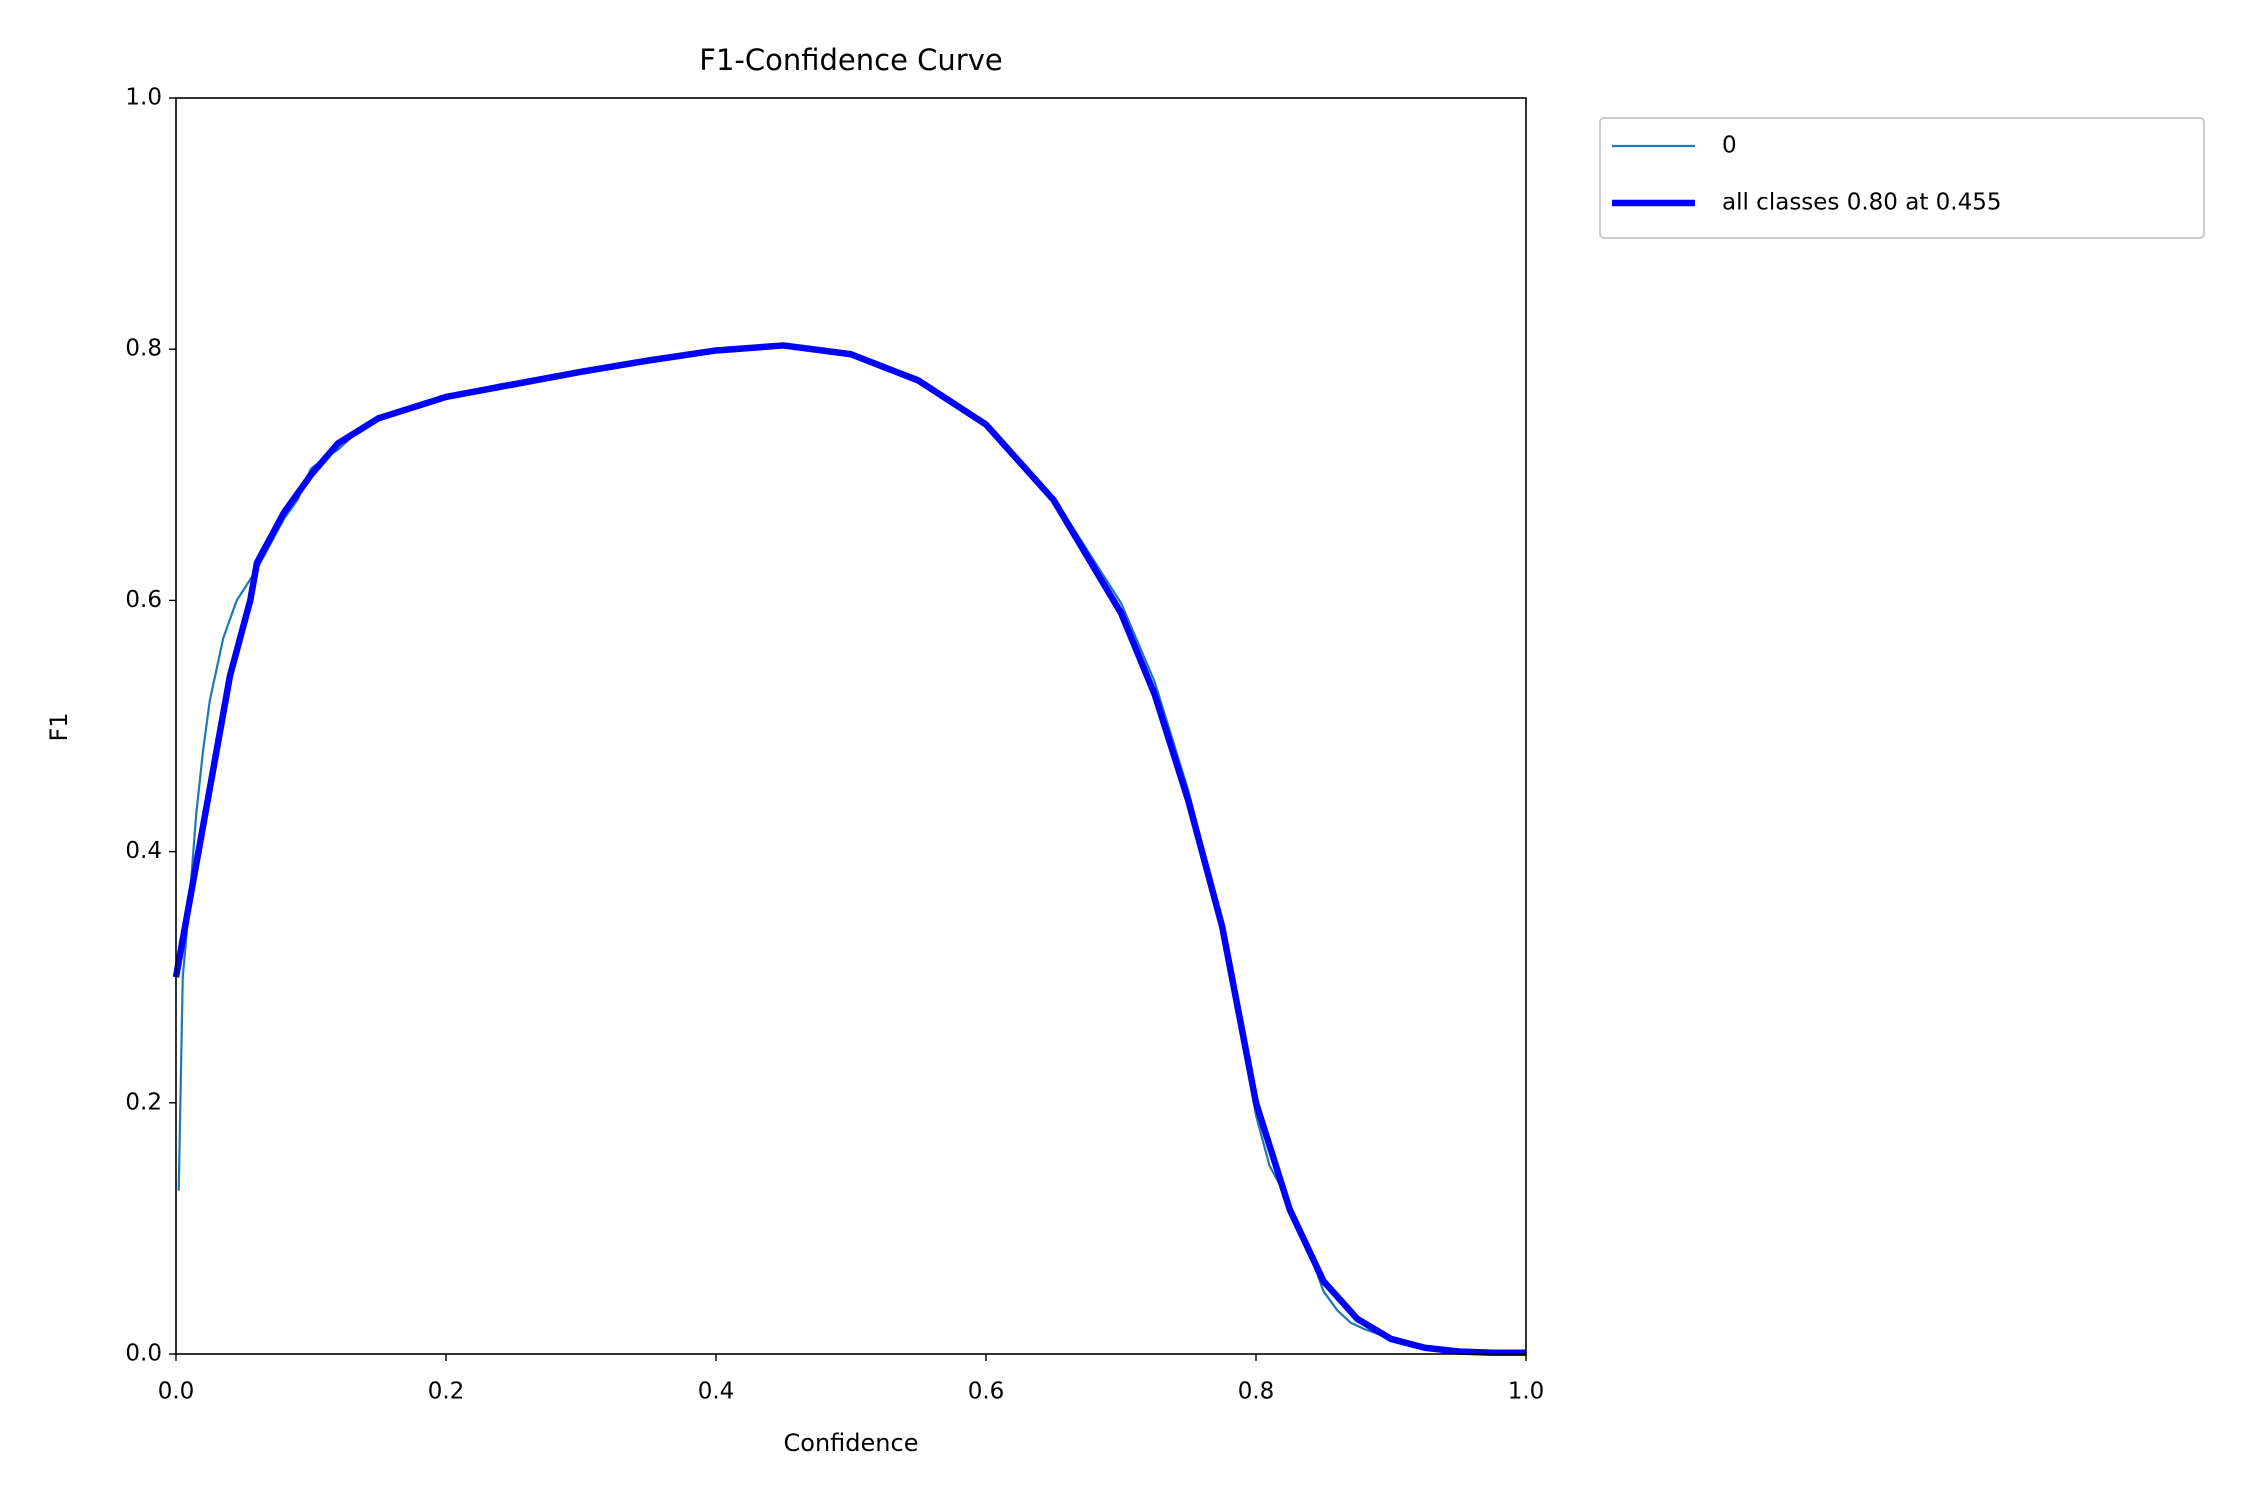  What do you see at coordinates (716, 1392) in the screenshot?
I see `x-tick-label: 0.4` at bounding box center [716, 1392].